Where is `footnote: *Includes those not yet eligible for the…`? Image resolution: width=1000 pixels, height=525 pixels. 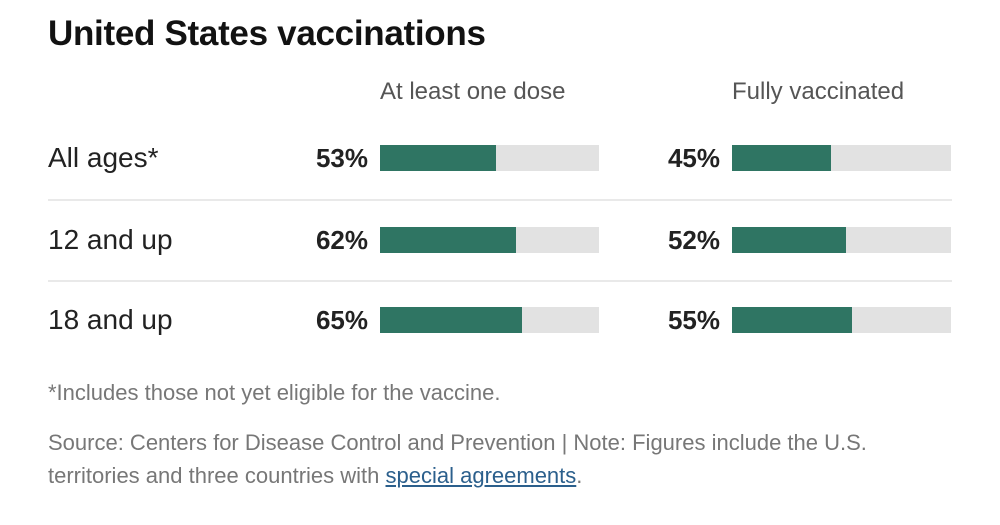
footnote: *Includes those not yet eligible for the… is located at coordinates (274, 392).